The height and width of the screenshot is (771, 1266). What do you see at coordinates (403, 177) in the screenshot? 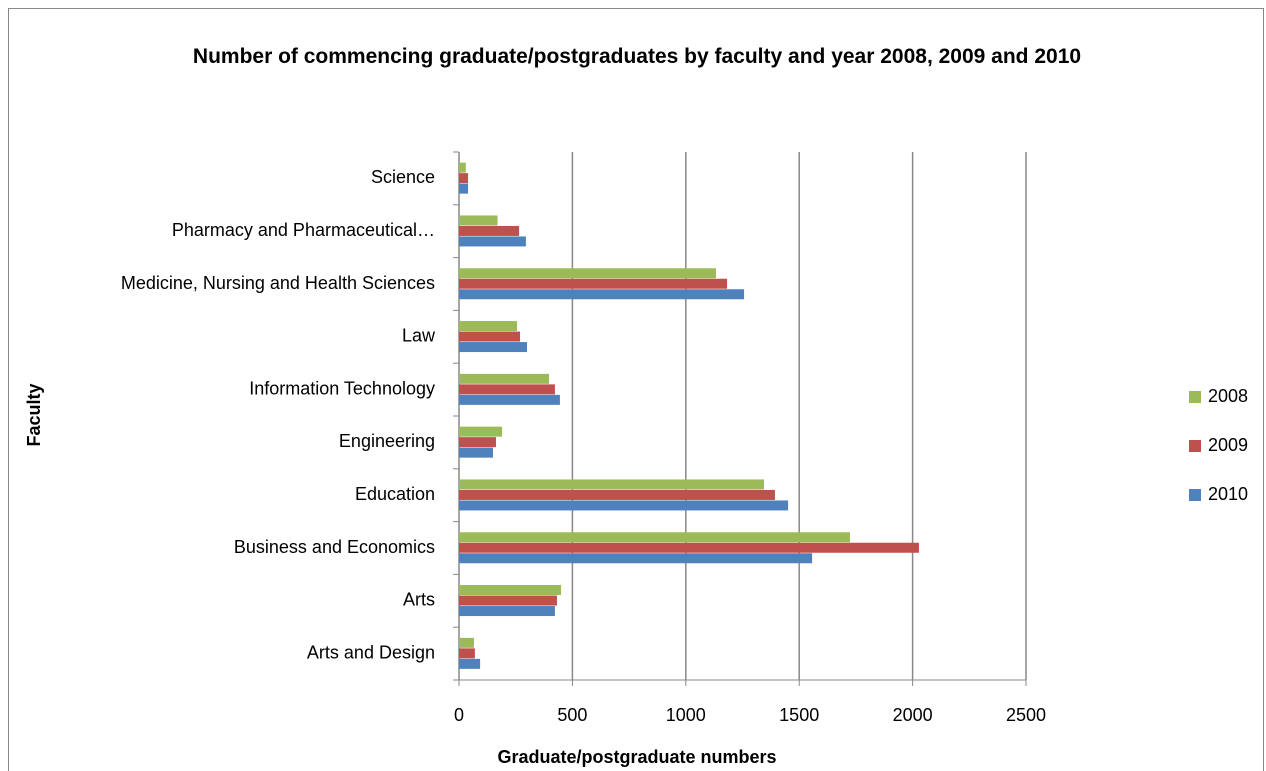
I see `y-tick-label: Science` at bounding box center [403, 177].